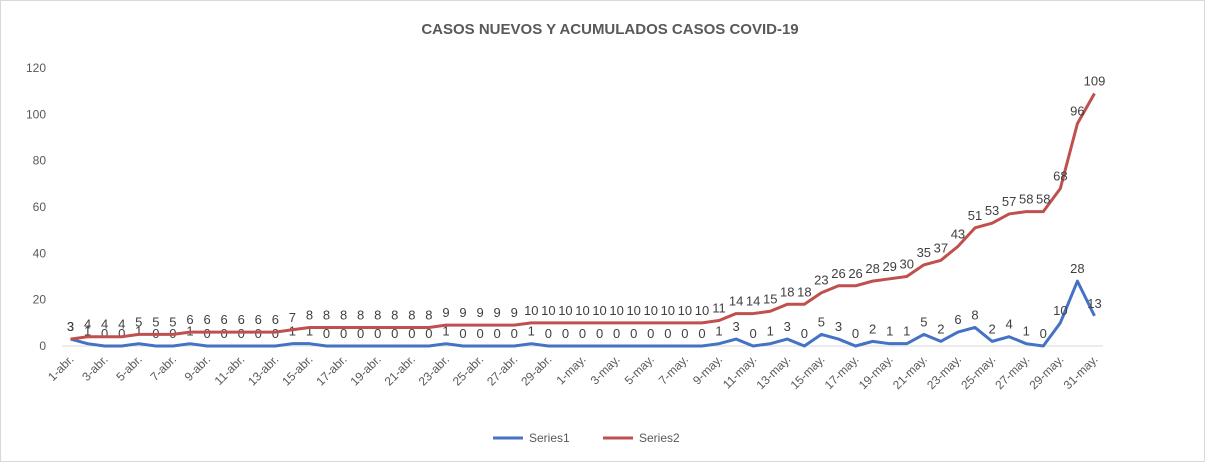 Image resolution: width=1206 pixels, height=468 pixels. I want to click on y-tick-label: 120, so click(36, 68).